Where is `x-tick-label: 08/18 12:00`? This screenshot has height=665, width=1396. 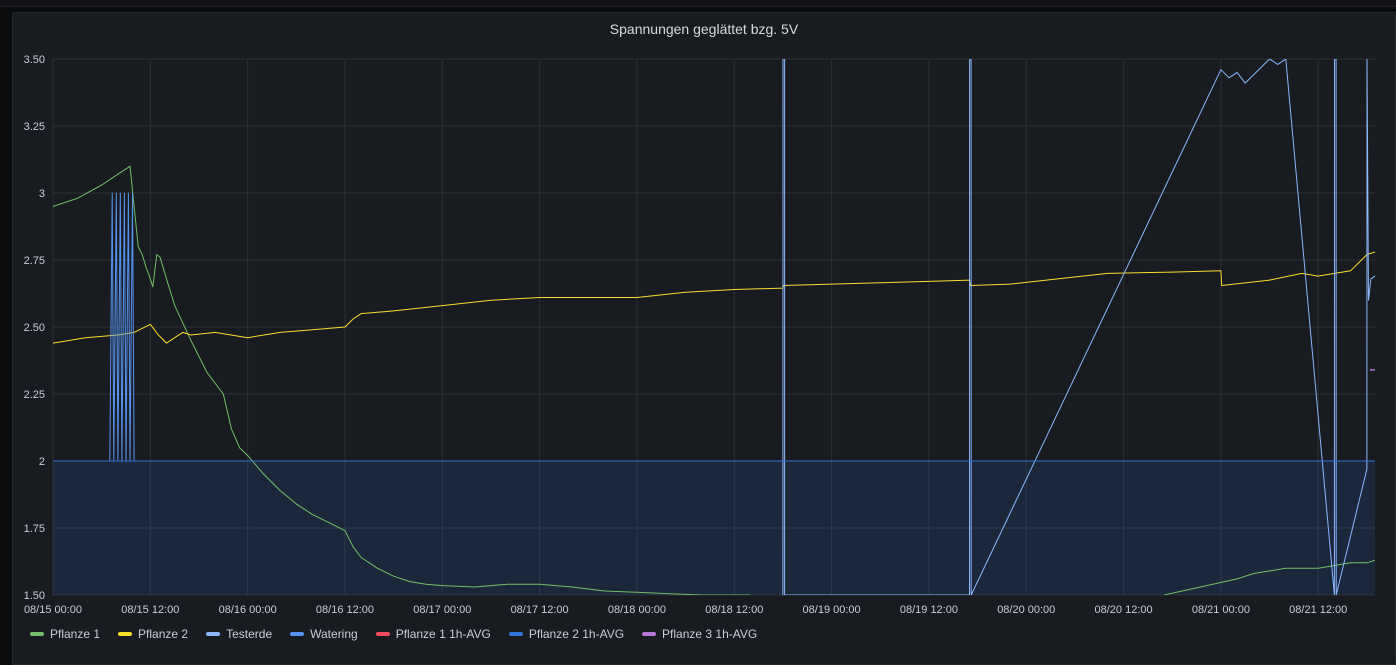
x-tick-label: 08/18 12:00 is located at coordinates (734, 610).